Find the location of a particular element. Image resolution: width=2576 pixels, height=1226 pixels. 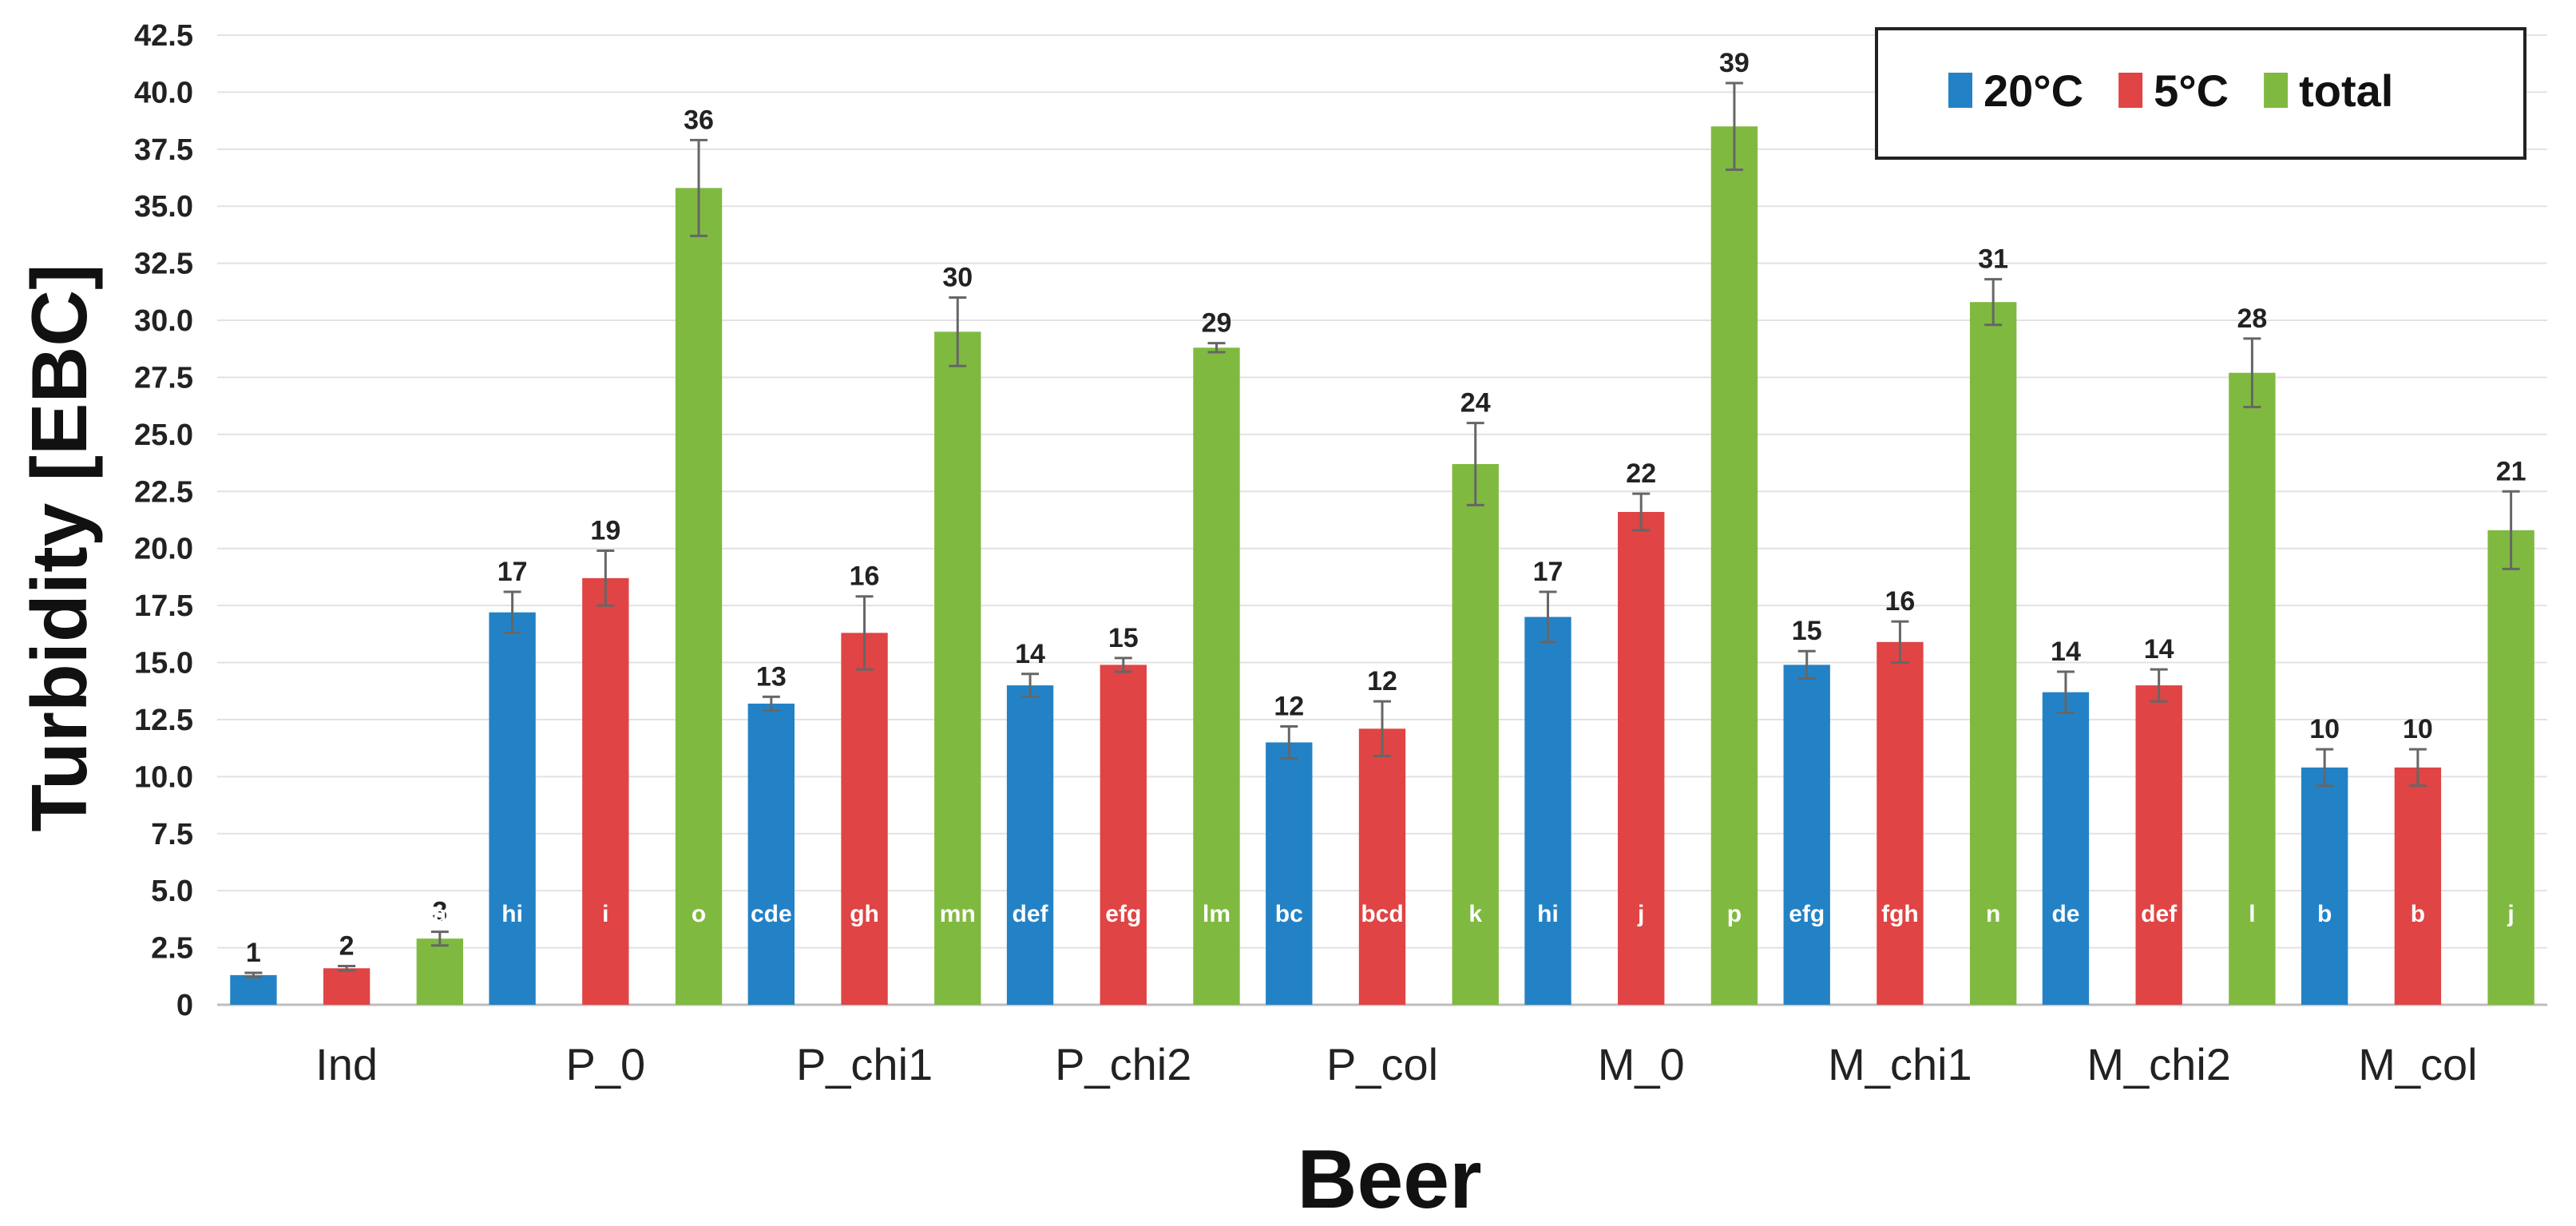

significance-letter: bcd is located at coordinates (1382, 914).